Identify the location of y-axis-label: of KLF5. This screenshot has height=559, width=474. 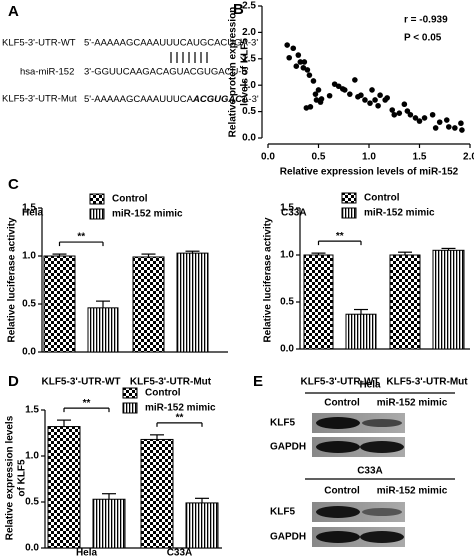
(22, 478).